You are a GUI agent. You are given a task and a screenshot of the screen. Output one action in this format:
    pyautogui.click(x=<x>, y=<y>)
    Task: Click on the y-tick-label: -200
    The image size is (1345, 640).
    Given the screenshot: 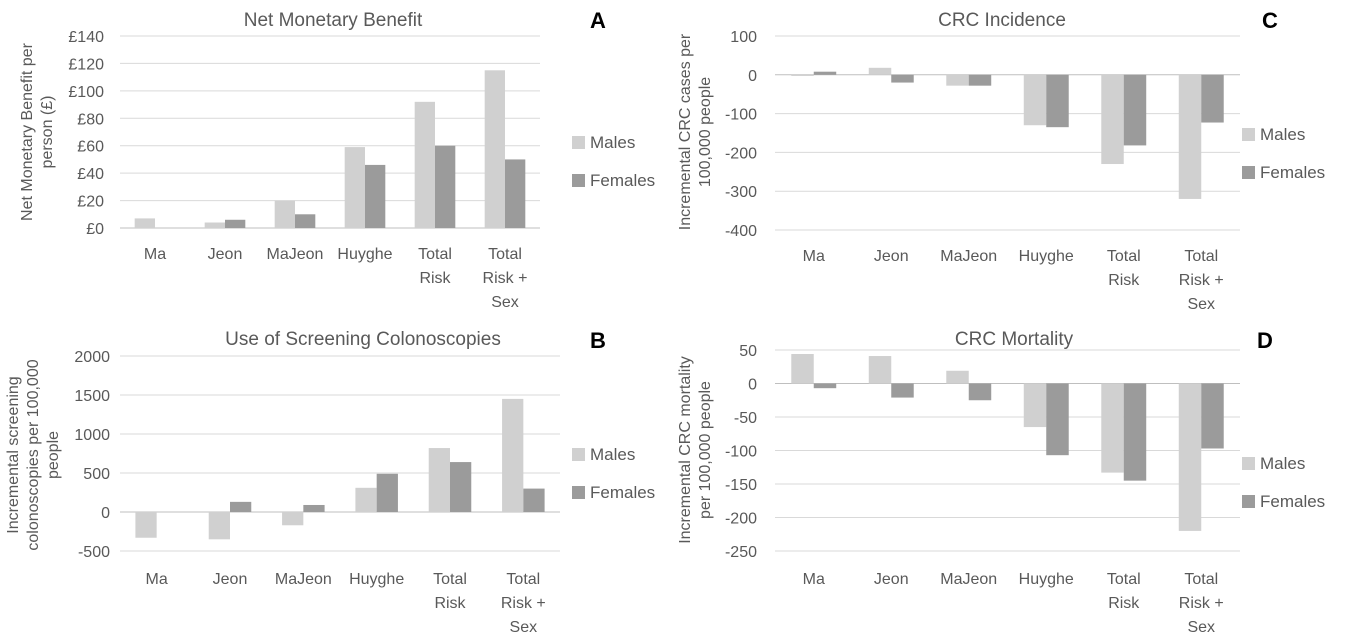 What is the action you would take?
    pyautogui.click(x=741, y=153)
    